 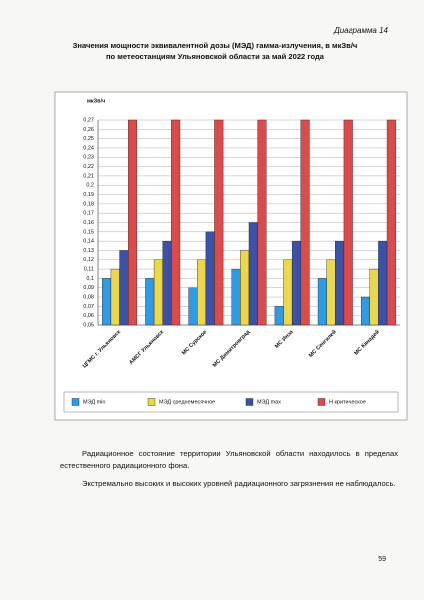 What do you see at coordinates (269, 402) in the screenshot?
I see `legend-label: МЭД max` at bounding box center [269, 402].